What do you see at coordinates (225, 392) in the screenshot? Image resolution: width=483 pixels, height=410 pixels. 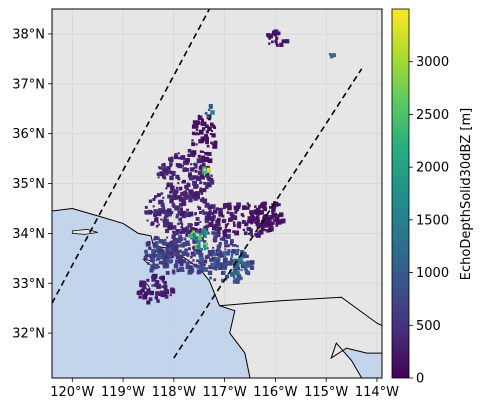 I see `x-tick-label: 117°W` at bounding box center [225, 392].